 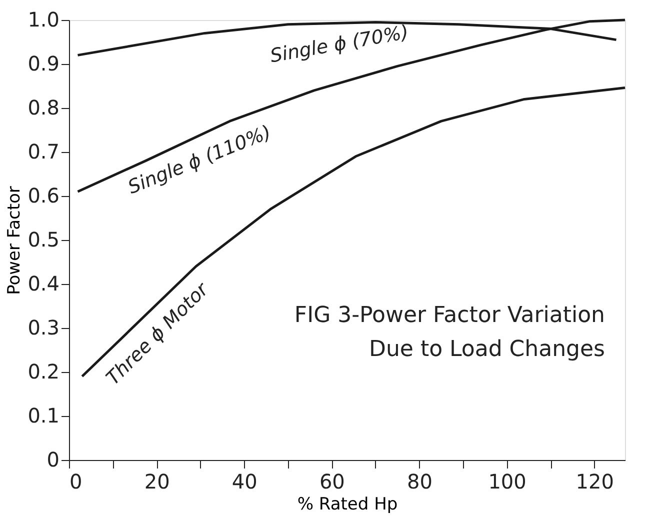 I want to click on y-tick-label: 1.0, so click(x=44, y=20).